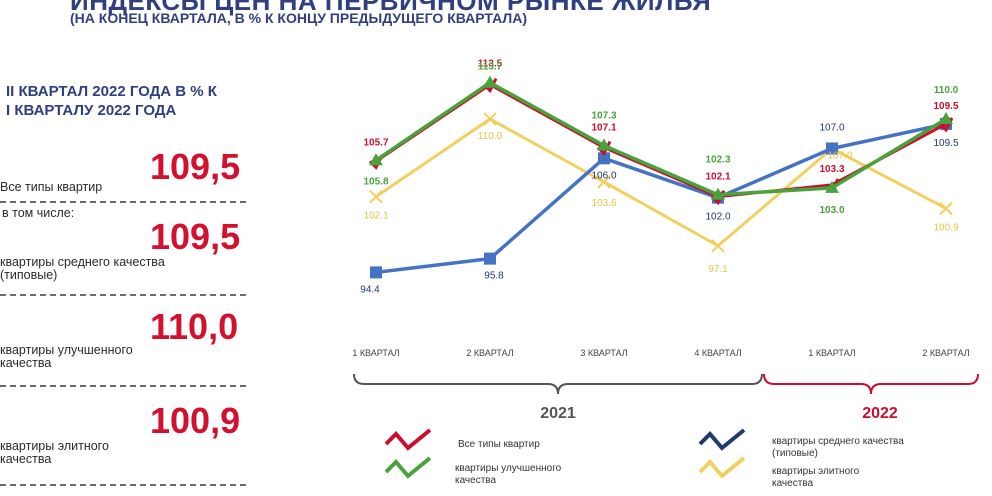  What do you see at coordinates (51, 187) in the screenshot?
I see `summary-label-all: Все типы квартир` at bounding box center [51, 187].